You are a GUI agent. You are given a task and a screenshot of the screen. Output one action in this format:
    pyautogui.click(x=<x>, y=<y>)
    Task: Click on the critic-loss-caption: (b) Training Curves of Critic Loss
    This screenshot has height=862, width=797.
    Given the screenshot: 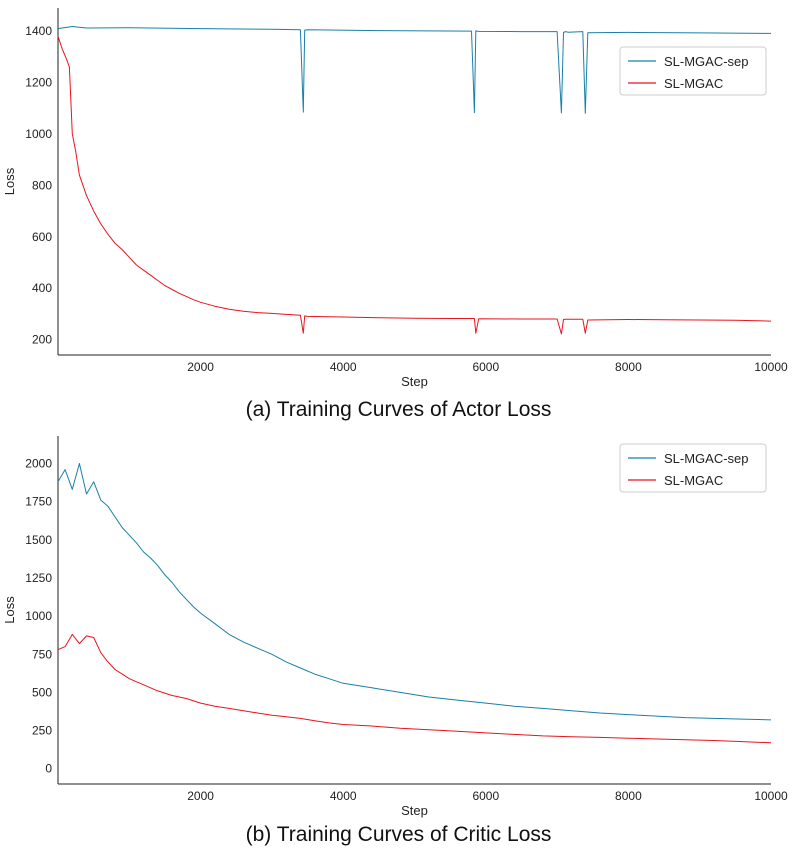 What is the action you would take?
    pyautogui.click(x=398, y=834)
    